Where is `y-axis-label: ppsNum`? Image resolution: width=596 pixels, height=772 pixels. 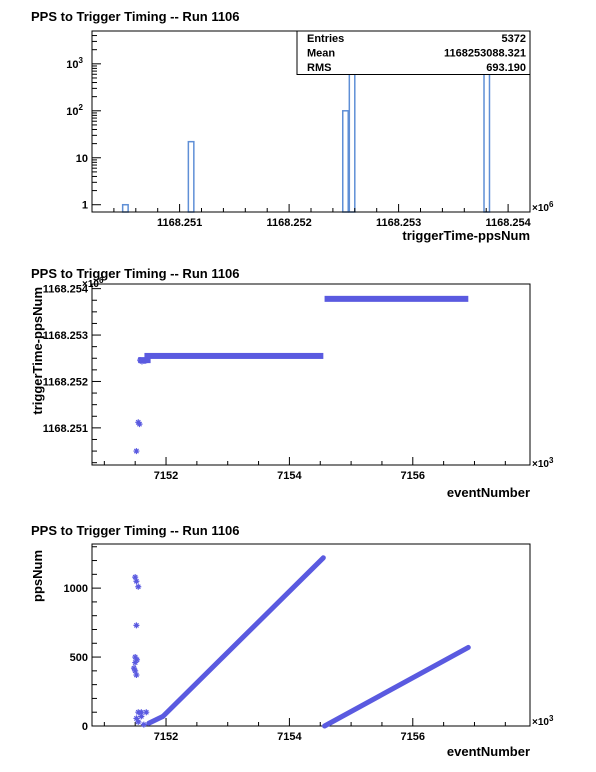
y-axis-label: ppsNum is located at coordinates (37, 576).